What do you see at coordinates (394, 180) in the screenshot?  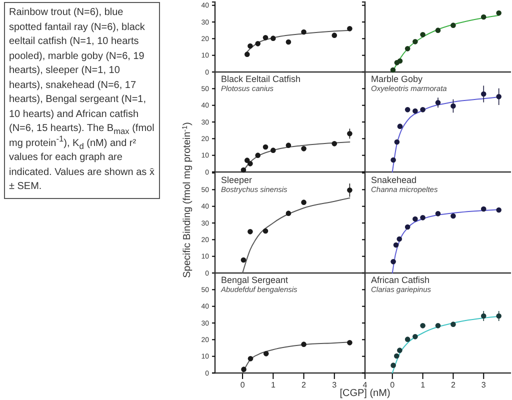 I see `chart-title: Snakehead` at bounding box center [394, 180].